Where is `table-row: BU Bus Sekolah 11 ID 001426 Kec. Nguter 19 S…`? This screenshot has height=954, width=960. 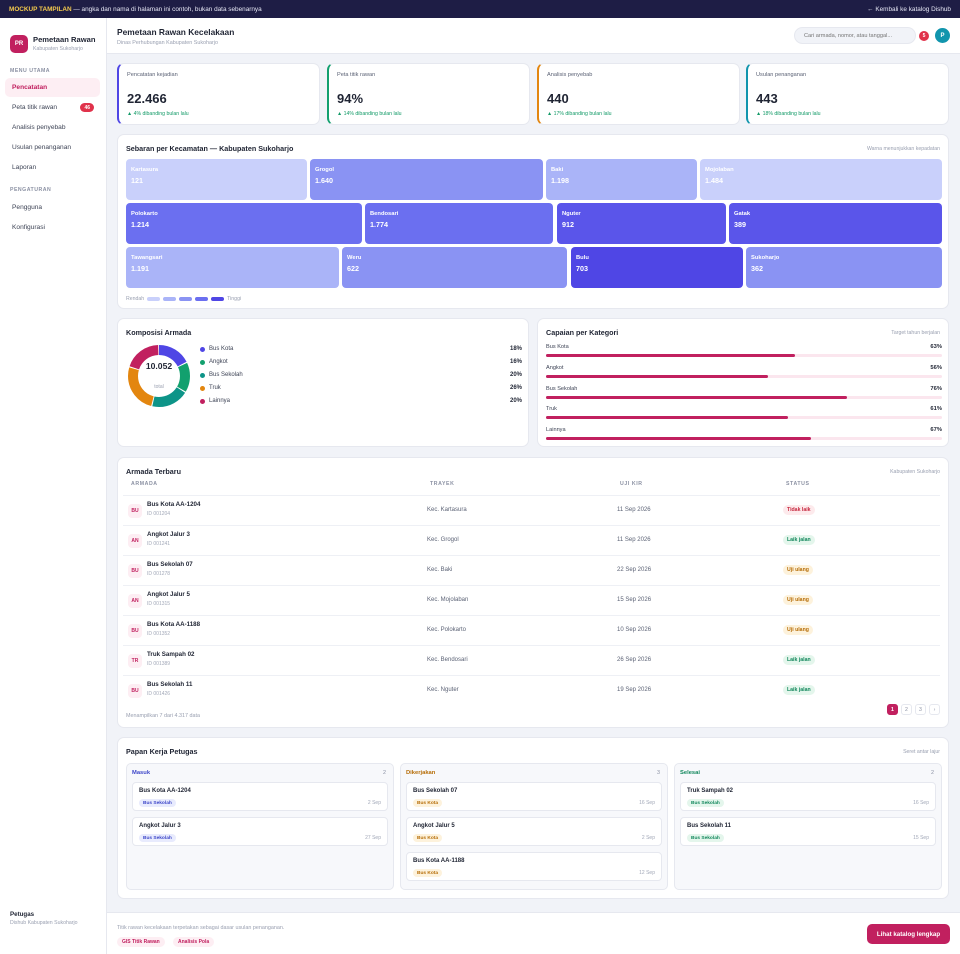
table-row: BU Bus Sekolah 11 ID 001426 Kec. Nguter 19 S… is located at coordinates (531, 690).